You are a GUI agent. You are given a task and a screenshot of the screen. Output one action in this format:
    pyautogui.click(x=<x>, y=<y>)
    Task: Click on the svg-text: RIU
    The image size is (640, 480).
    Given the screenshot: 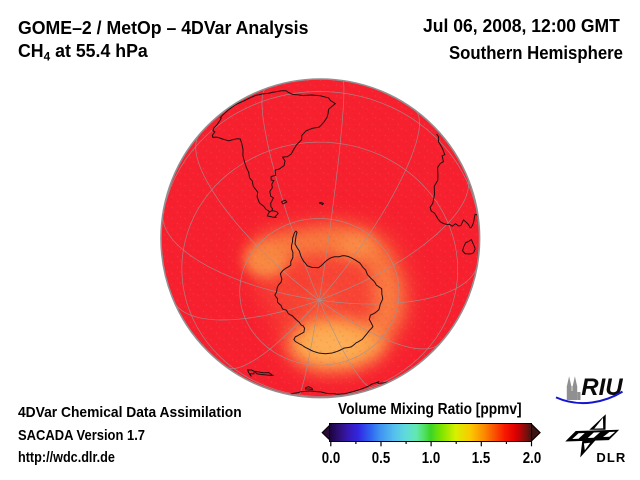 What is the action you would take?
    pyautogui.click(x=602, y=387)
    